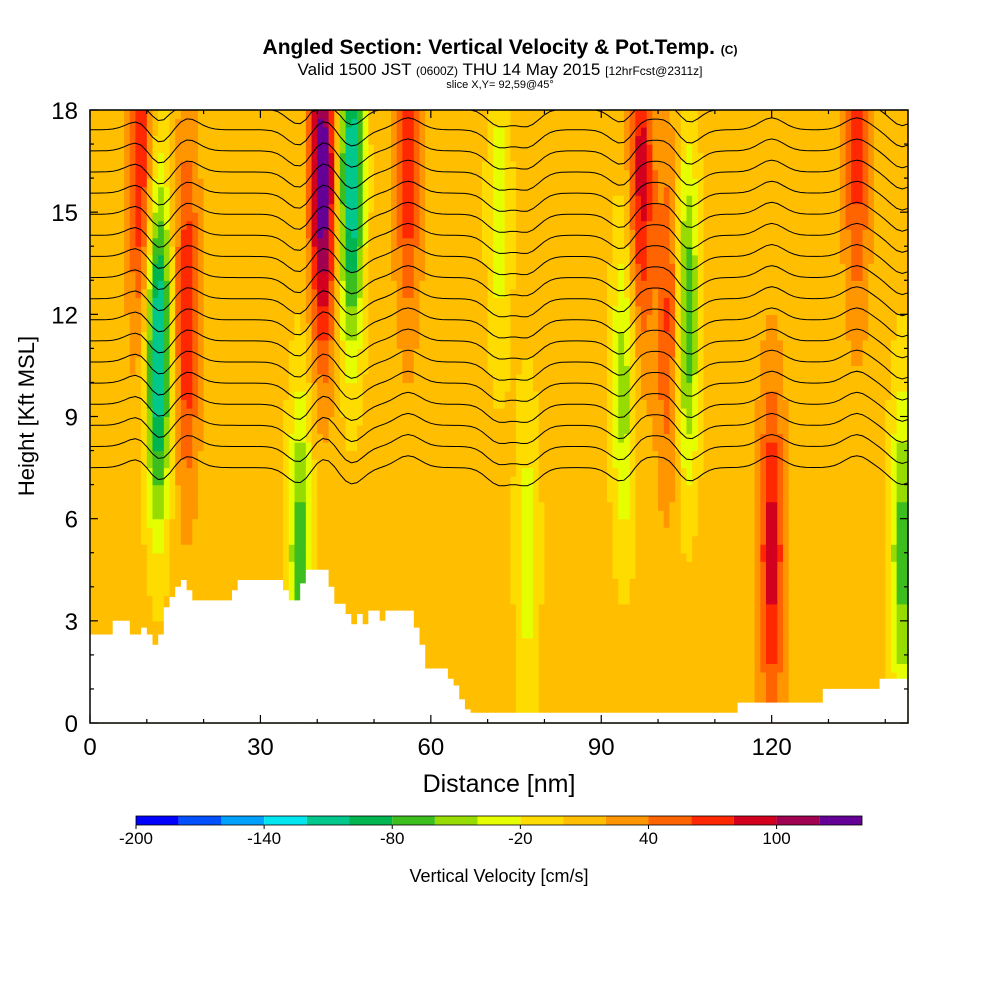 This screenshot has height=1000, width=1000. What do you see at coordinates (729, 50) in the screenshot?
I see `chart-title-unit: (C)` at bounding box center [729, 50].